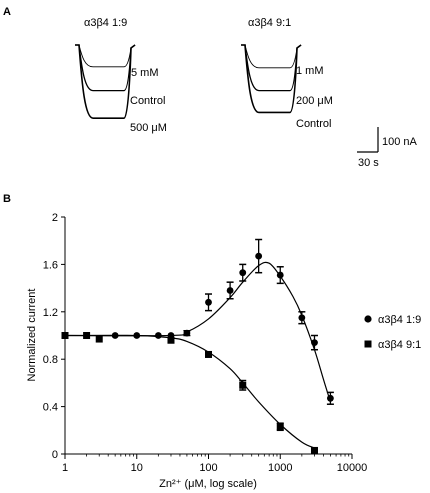  What do you see at coordinates (310, 71) in the screenshot?
I see `trace-label-right-1: 1 mM` at bounding box center [310, 71].